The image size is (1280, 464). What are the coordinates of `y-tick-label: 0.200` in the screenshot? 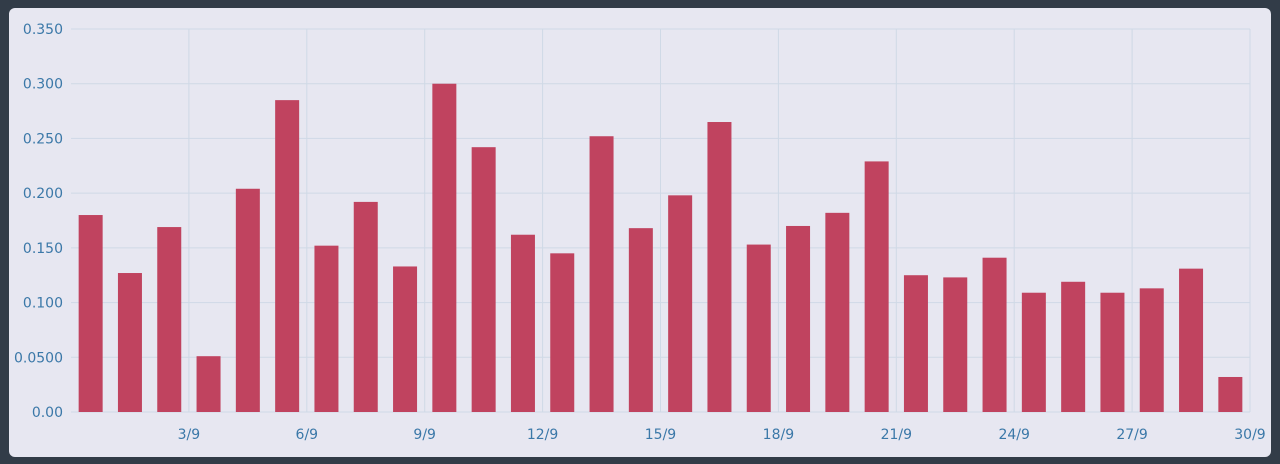 It's located at (43, 194).